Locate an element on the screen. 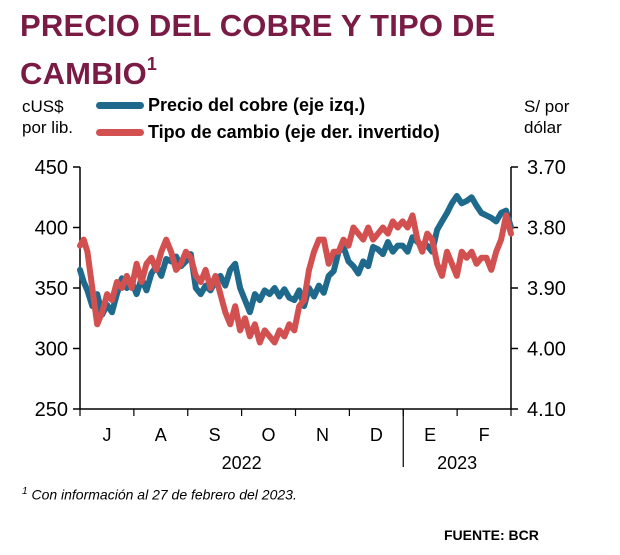  x-tick-label: E is located at coordinates (430, 435).